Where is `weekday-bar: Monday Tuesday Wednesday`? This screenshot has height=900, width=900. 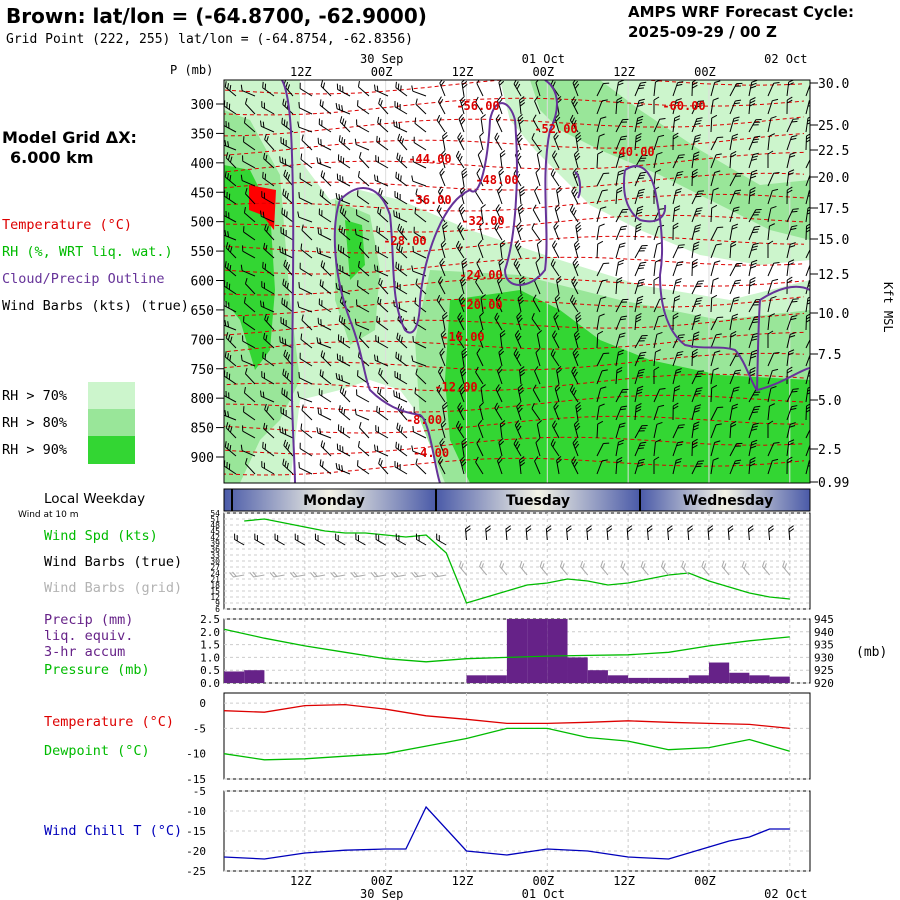 weekday-bar: Monday Tuesday Wednesday is located at coordinates (517, 500).